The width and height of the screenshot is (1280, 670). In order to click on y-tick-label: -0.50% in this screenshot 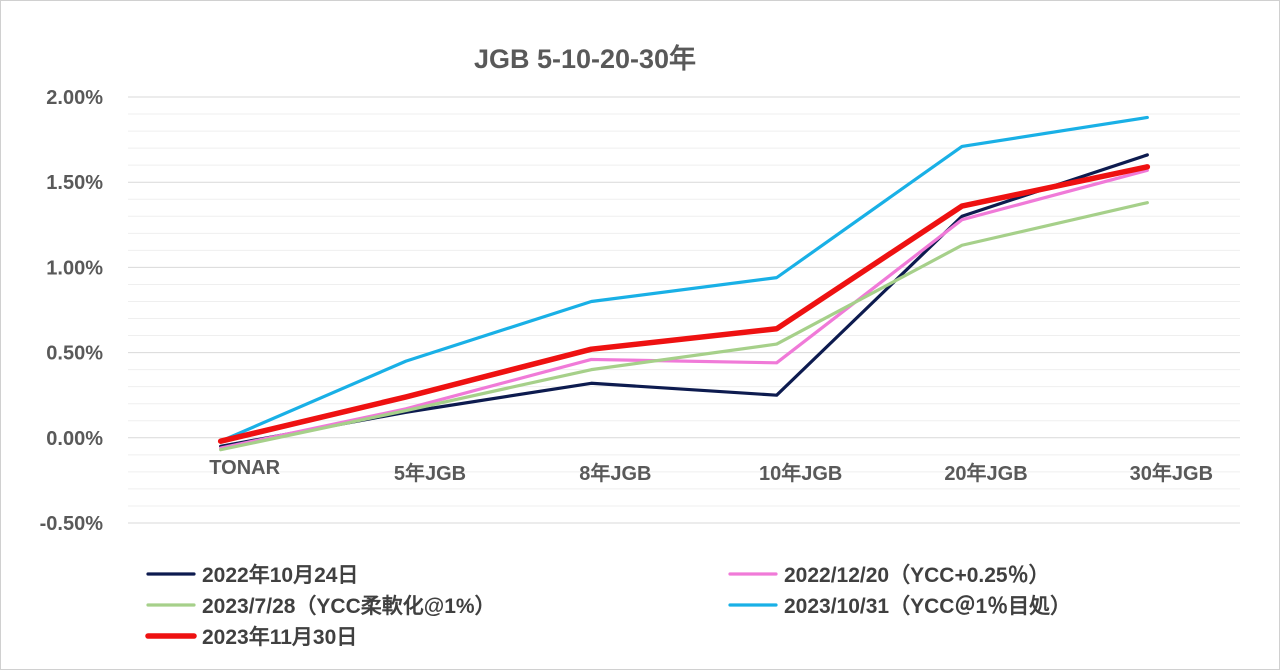, I will do `click(72, 524)`.